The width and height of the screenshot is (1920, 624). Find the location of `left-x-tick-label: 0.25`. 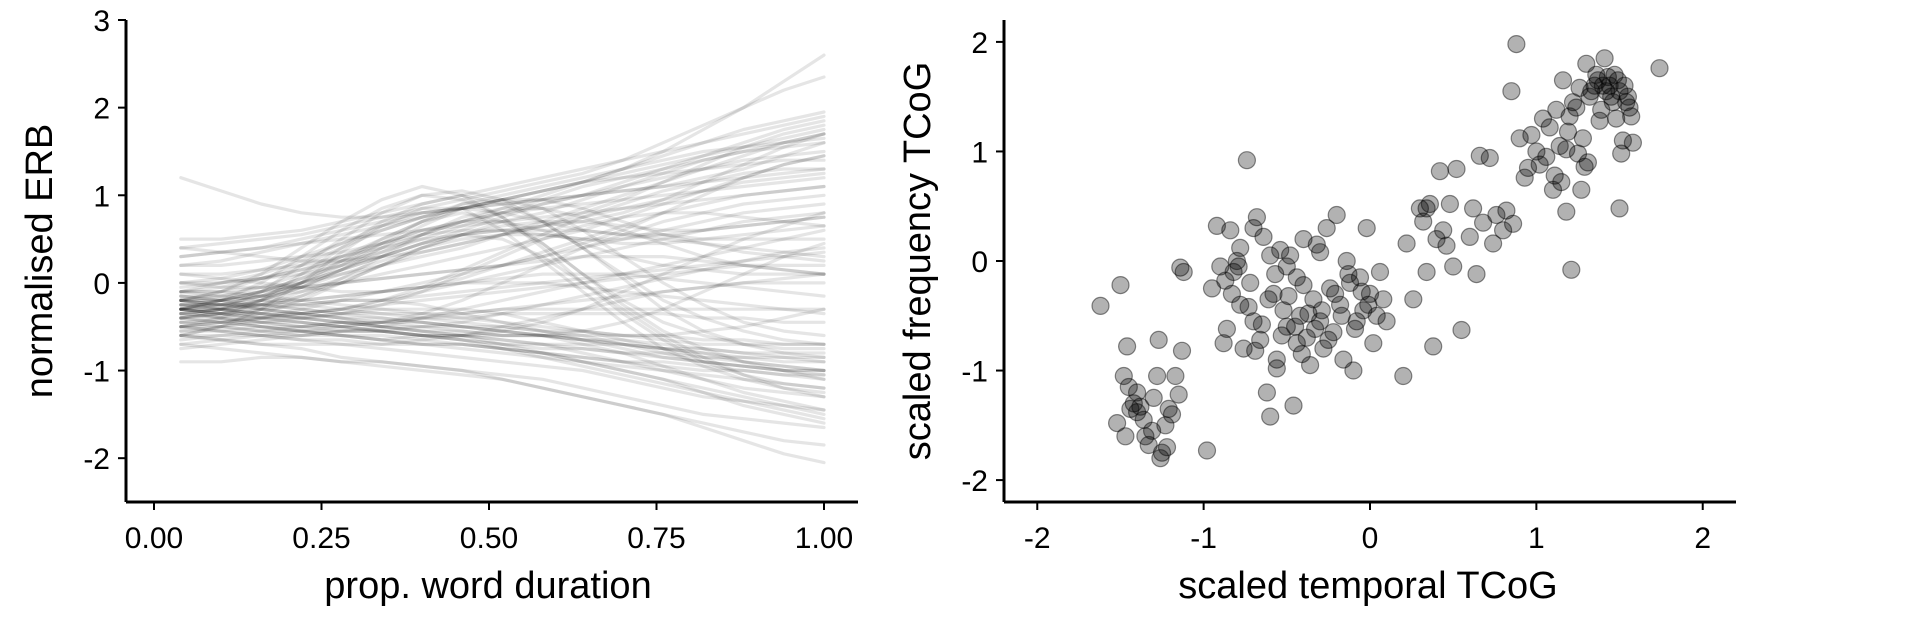

left-x-tick-label: 0.25 is located at coordinates (321, 538).